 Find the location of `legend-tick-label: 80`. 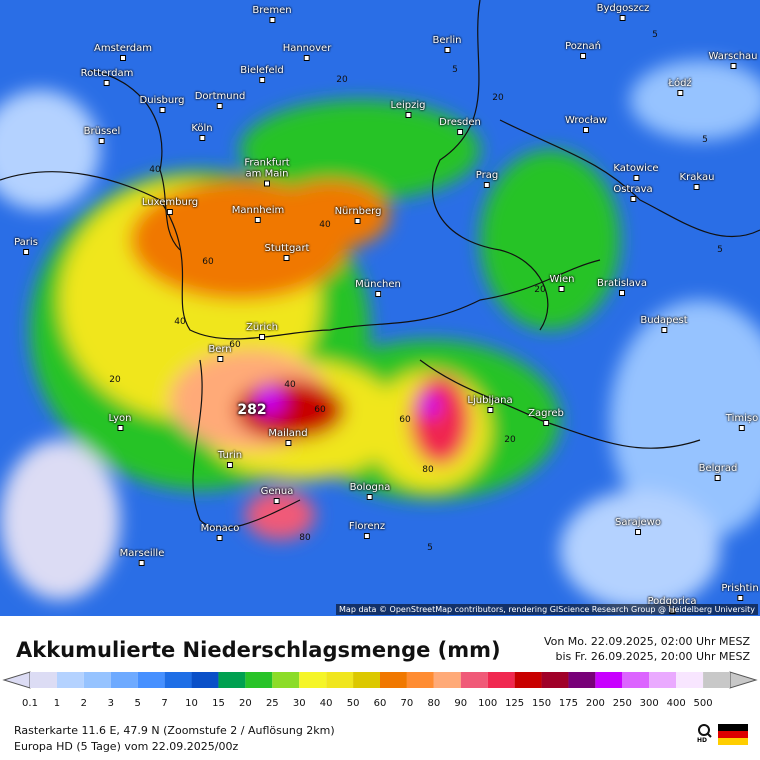

legend-tick-label: 80 is located at coordinates (433, 703).